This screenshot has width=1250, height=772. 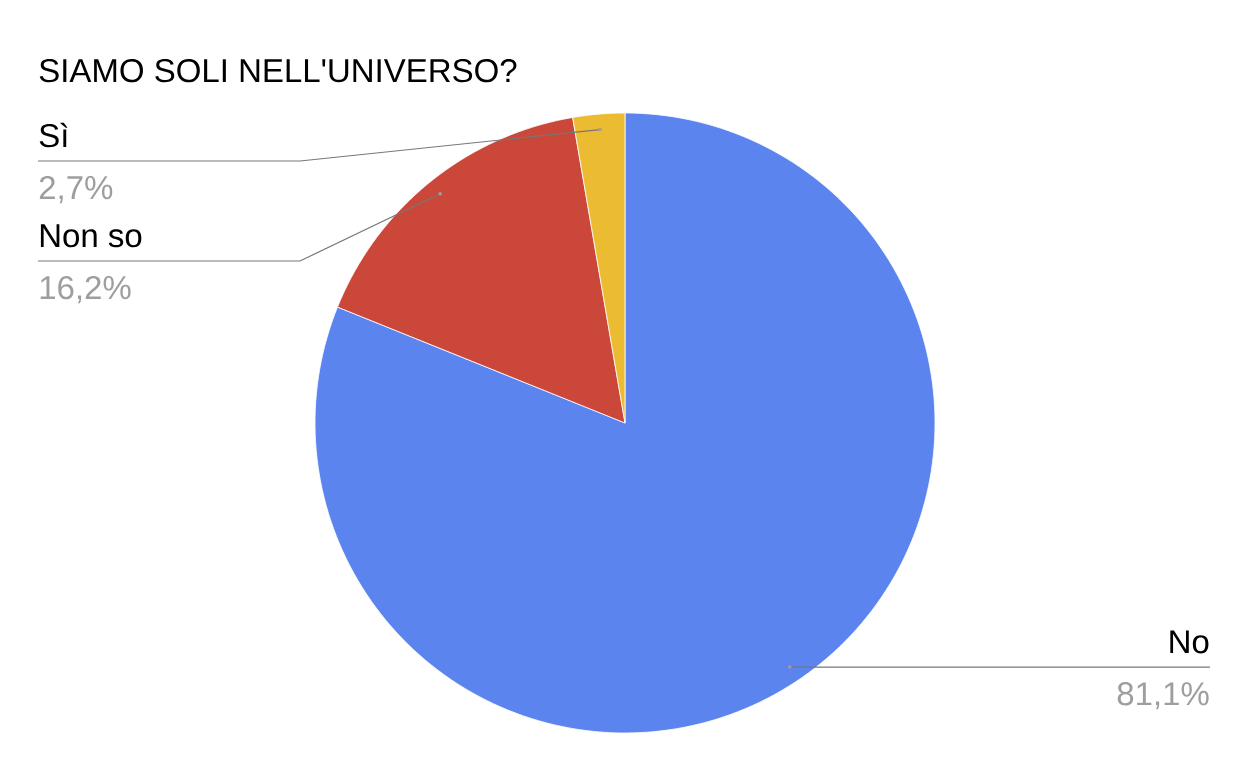 What do you see at coordinates (85, 289) in the screenshot?
I see `data-label: 16,2%` at bounding box center [85, 289].